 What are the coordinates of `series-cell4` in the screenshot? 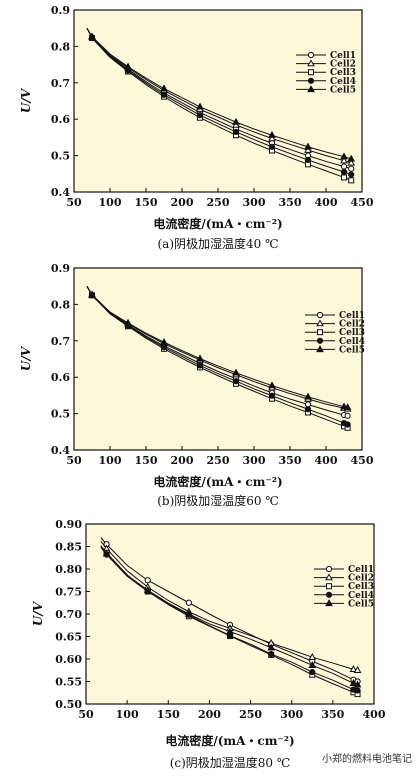 It's located at (218, 356).